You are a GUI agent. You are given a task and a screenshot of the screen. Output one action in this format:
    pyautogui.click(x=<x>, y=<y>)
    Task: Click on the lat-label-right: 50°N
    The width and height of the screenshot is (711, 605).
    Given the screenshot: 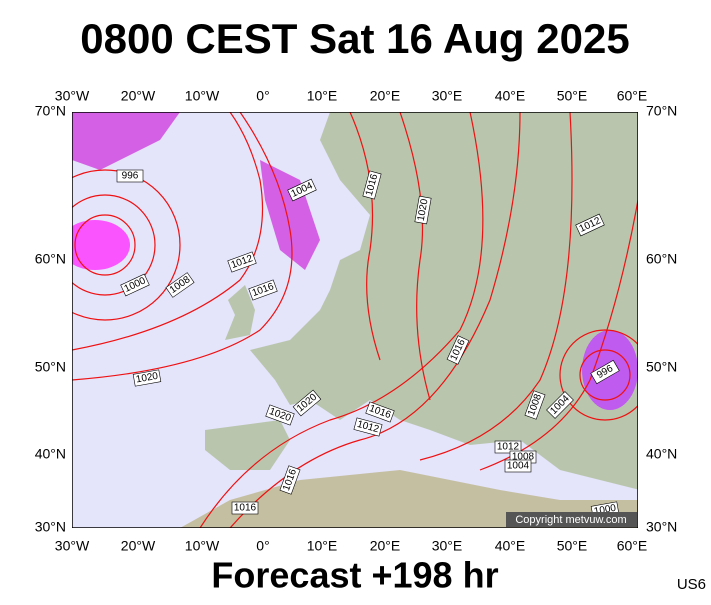 What is the action you would take?
    pyautogui.click(x=661, y=367)
    